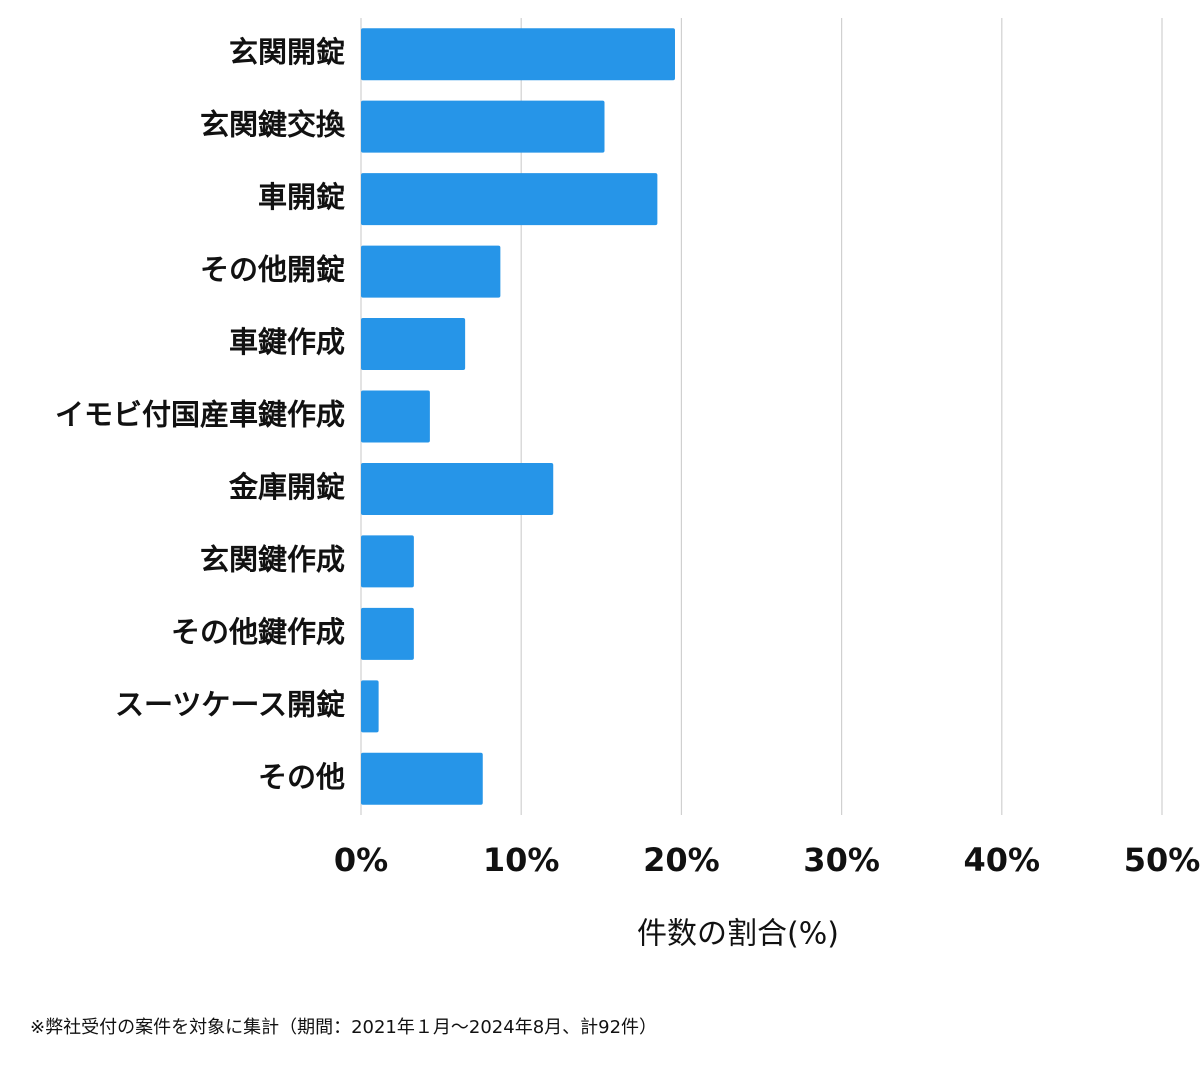 The height and width of the screenshot is (1069, 1200). What do you see at coordinates (200, 415) in the screenshot?
I see `y-tick-label: イモビ付国産車鍵作成` at bounding box center [200, 415].